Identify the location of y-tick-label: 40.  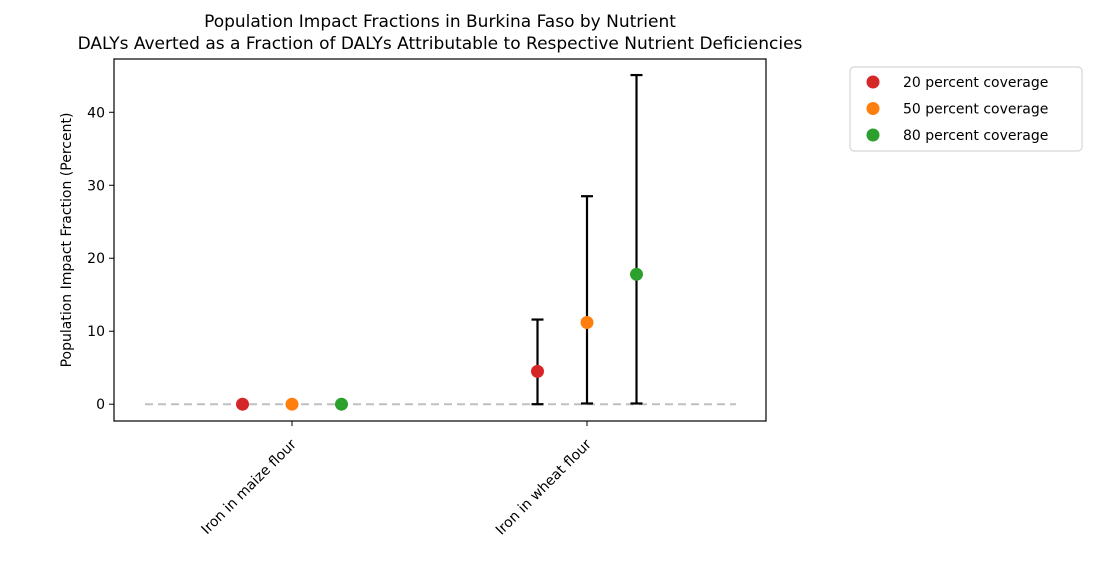
(96, 113).